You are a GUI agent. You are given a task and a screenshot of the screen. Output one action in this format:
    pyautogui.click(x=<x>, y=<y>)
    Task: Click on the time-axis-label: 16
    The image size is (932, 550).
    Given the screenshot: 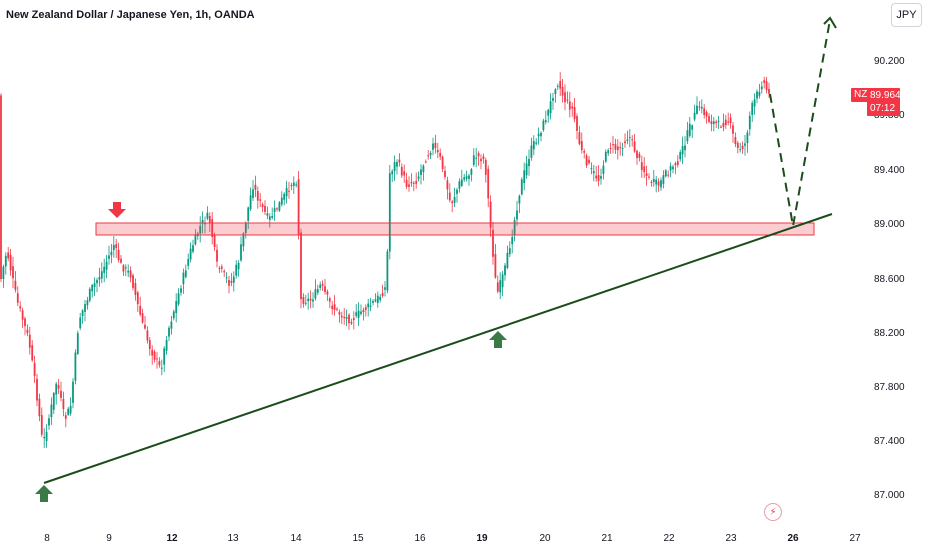 What is the action you would take?
    pyautogui.click(x=420, y=538)
    